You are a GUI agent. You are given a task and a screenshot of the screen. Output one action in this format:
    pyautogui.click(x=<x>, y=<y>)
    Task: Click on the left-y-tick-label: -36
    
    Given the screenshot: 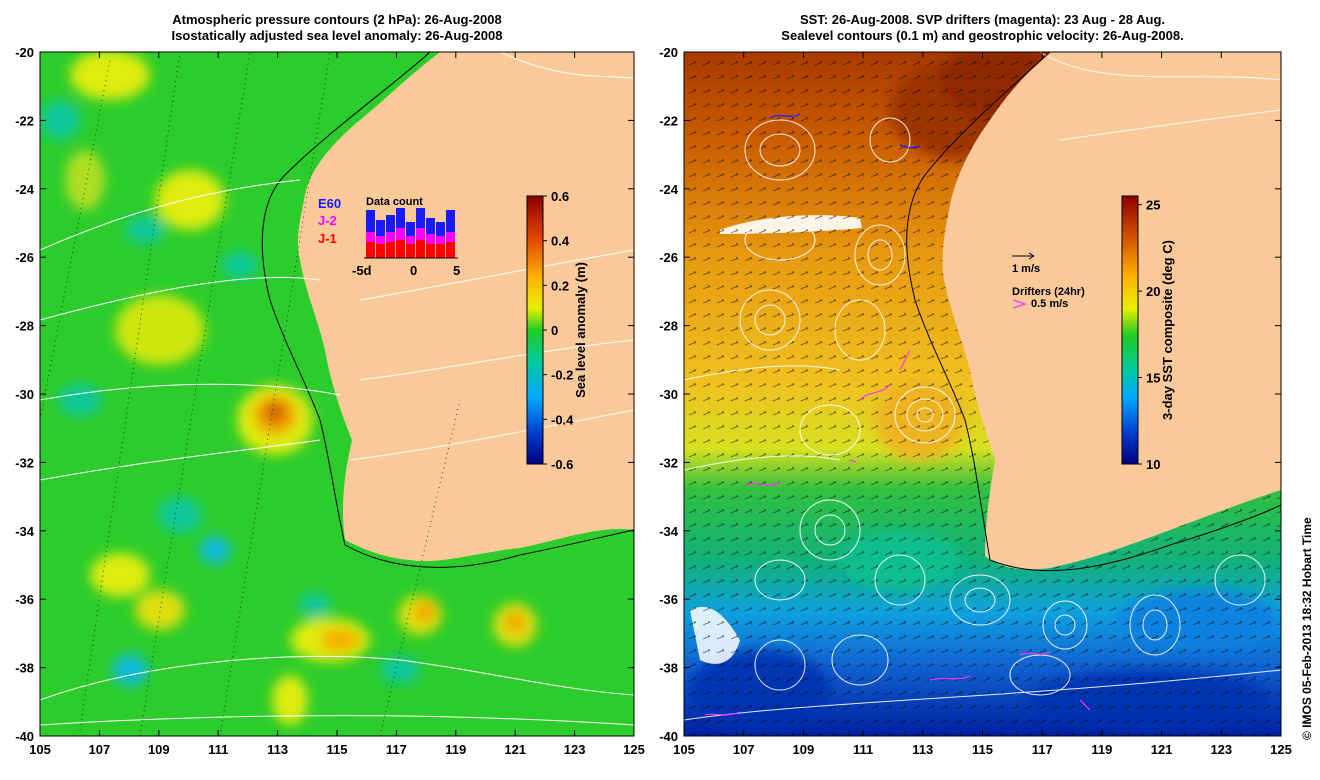 What is the action you would take?
    pyautogui.click(x=24, y=599)
    